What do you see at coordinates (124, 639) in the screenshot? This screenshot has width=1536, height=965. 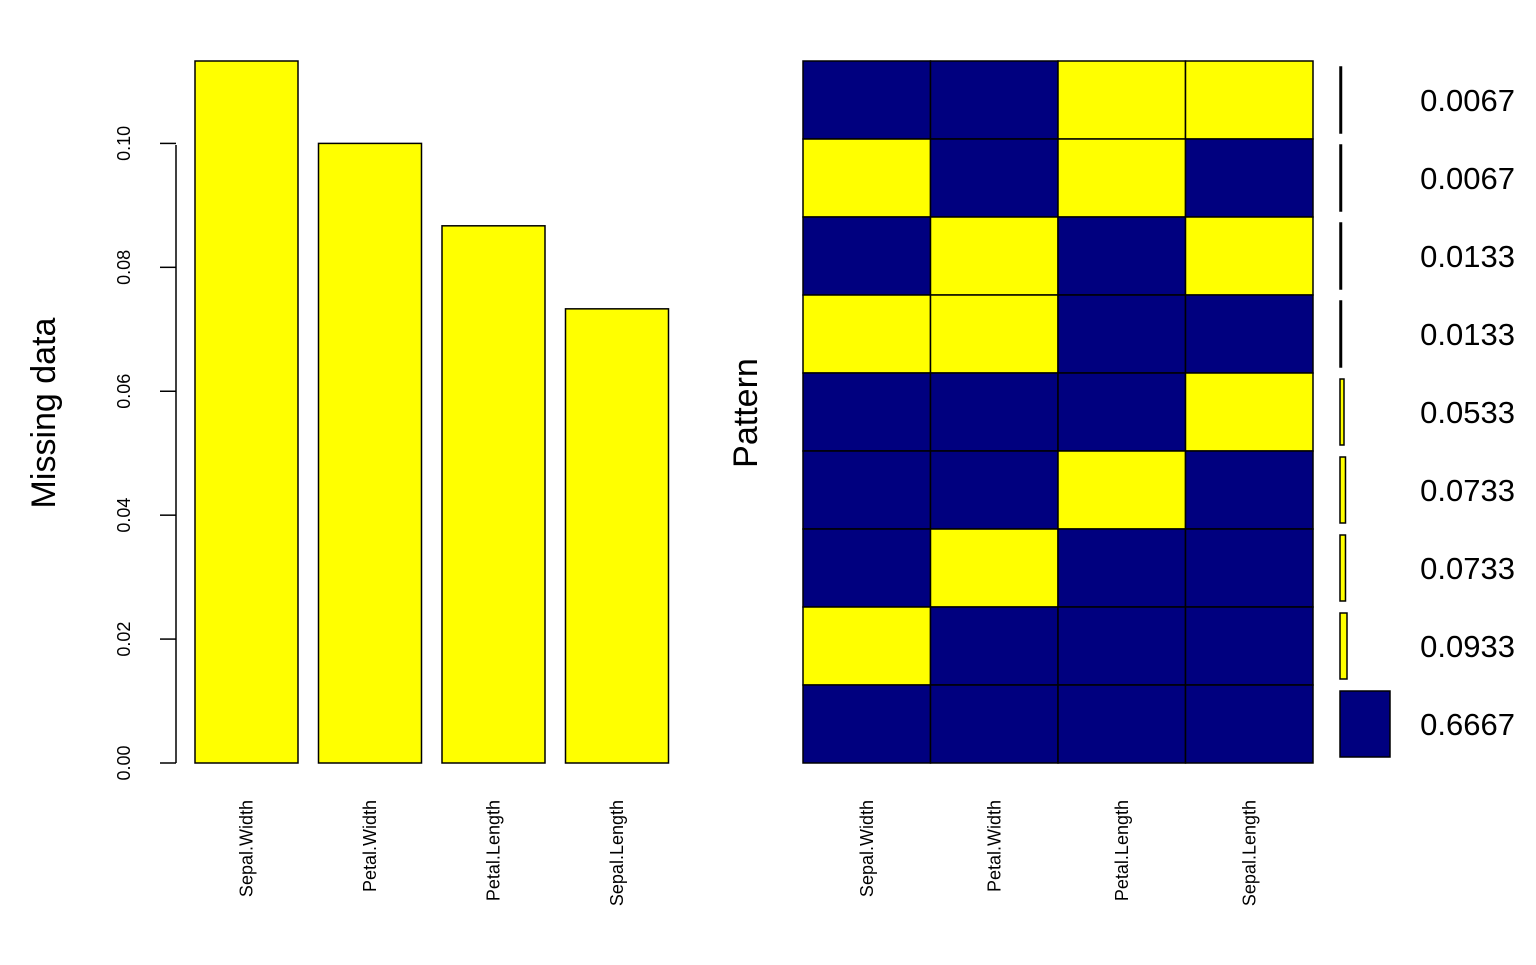 I see `y-tick-label: 0.02` at bounding box center [124, 639].